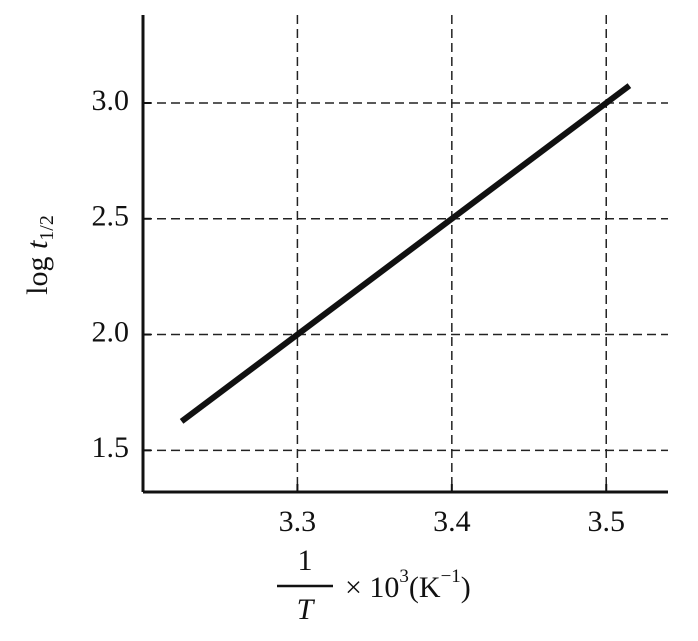 The image size is (698, 641). Describe the element at coordinates (111, 100) in the screenshot. I see `y-tick-label: 3.0` at that location.